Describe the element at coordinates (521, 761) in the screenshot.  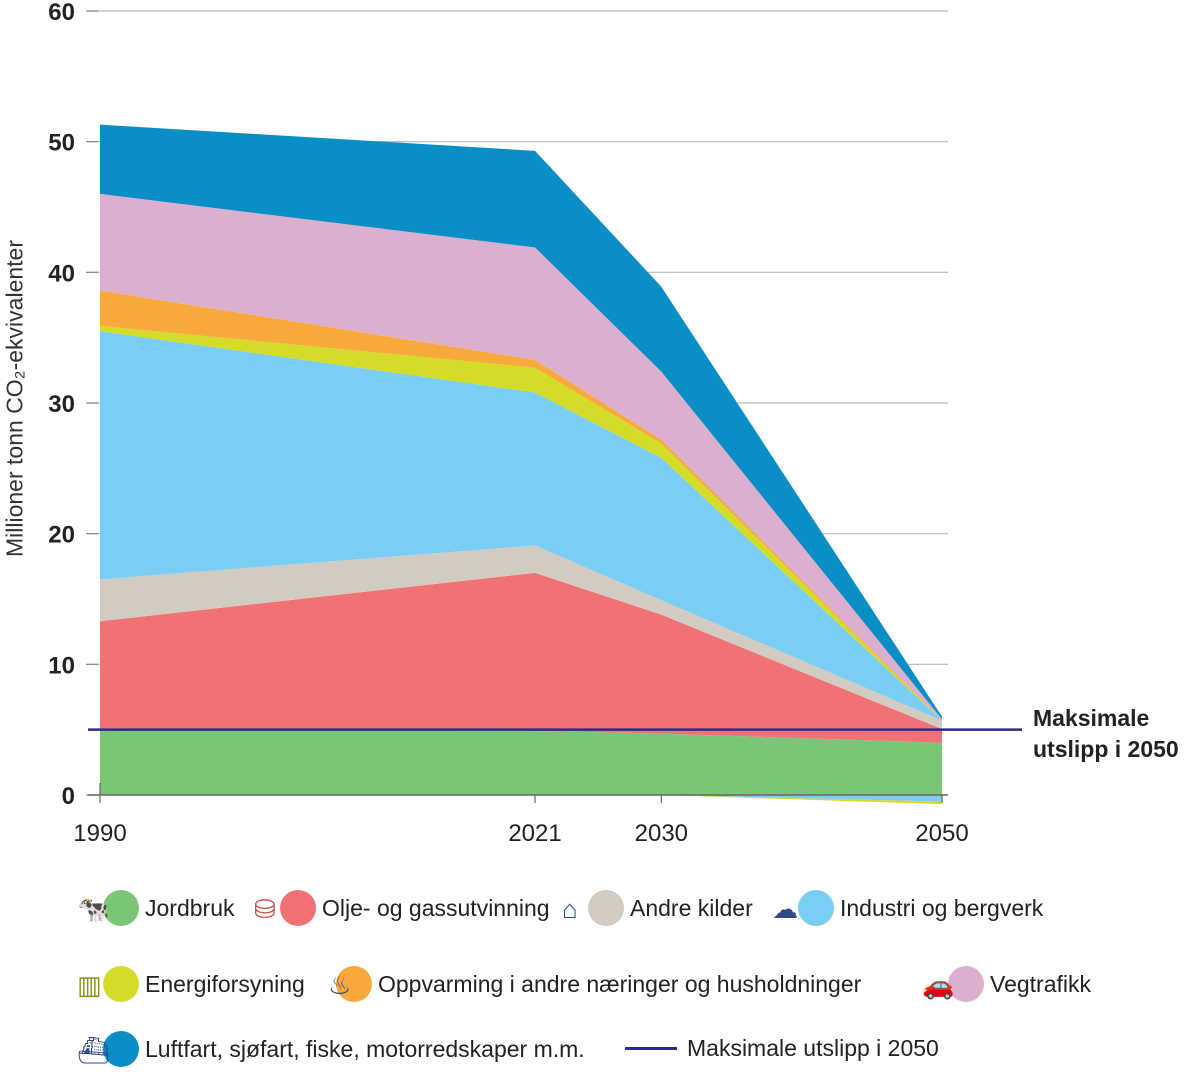
I see `area-jordbruk` at that location.